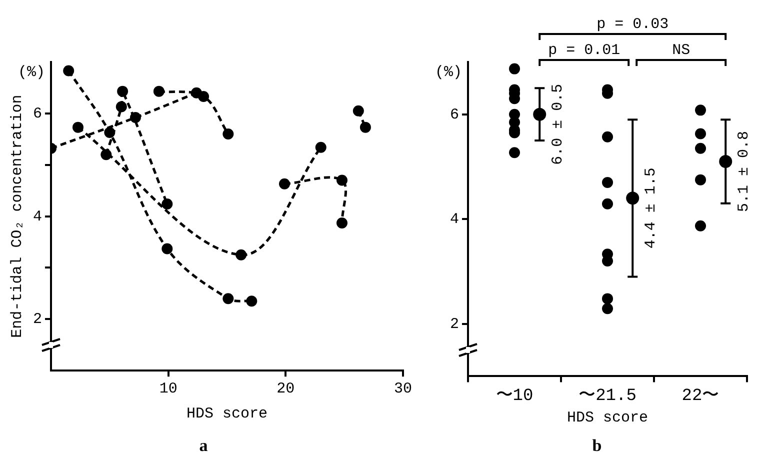 The image size is (771, 465). Describe the element at coordinates (168, 389) in the screenshot. I see `x-tick-label: 10` at that location.